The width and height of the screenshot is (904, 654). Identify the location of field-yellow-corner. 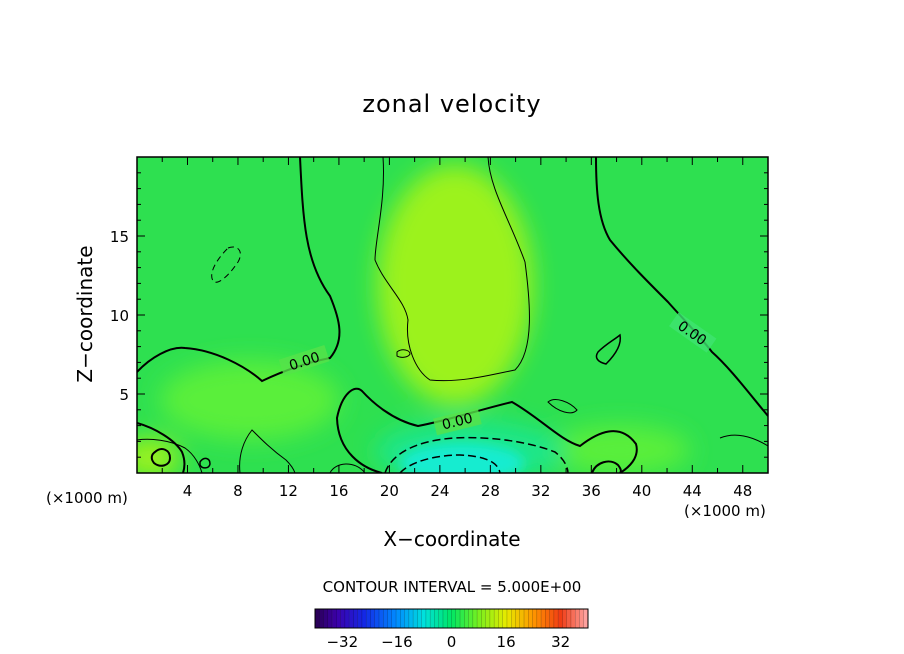
(158, 455).